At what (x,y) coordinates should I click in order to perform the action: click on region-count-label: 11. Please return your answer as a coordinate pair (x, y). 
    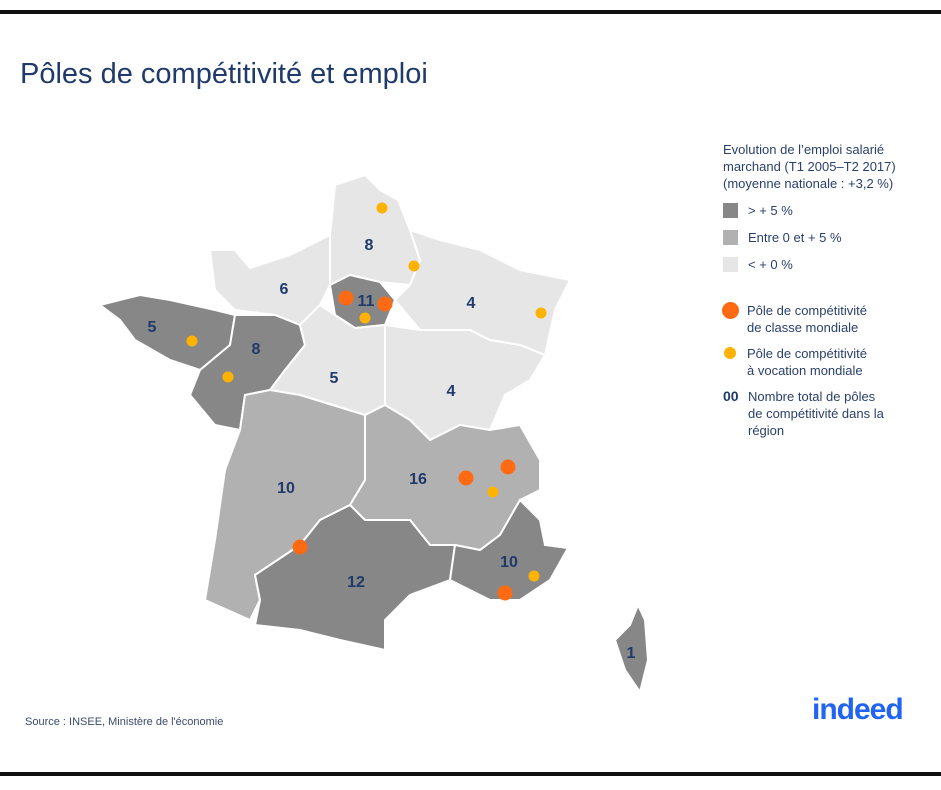
    Looking at the image, I should click on (366, 301).